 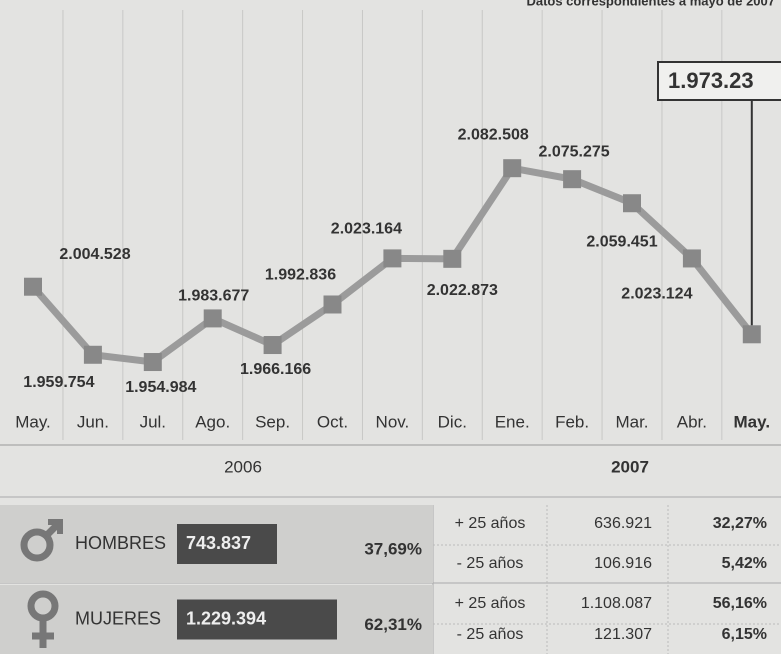 What do you see at coordinates (213, 296) in the screenshot?
I see `value-label: 1.983.677` at bounding box center [213, 296].